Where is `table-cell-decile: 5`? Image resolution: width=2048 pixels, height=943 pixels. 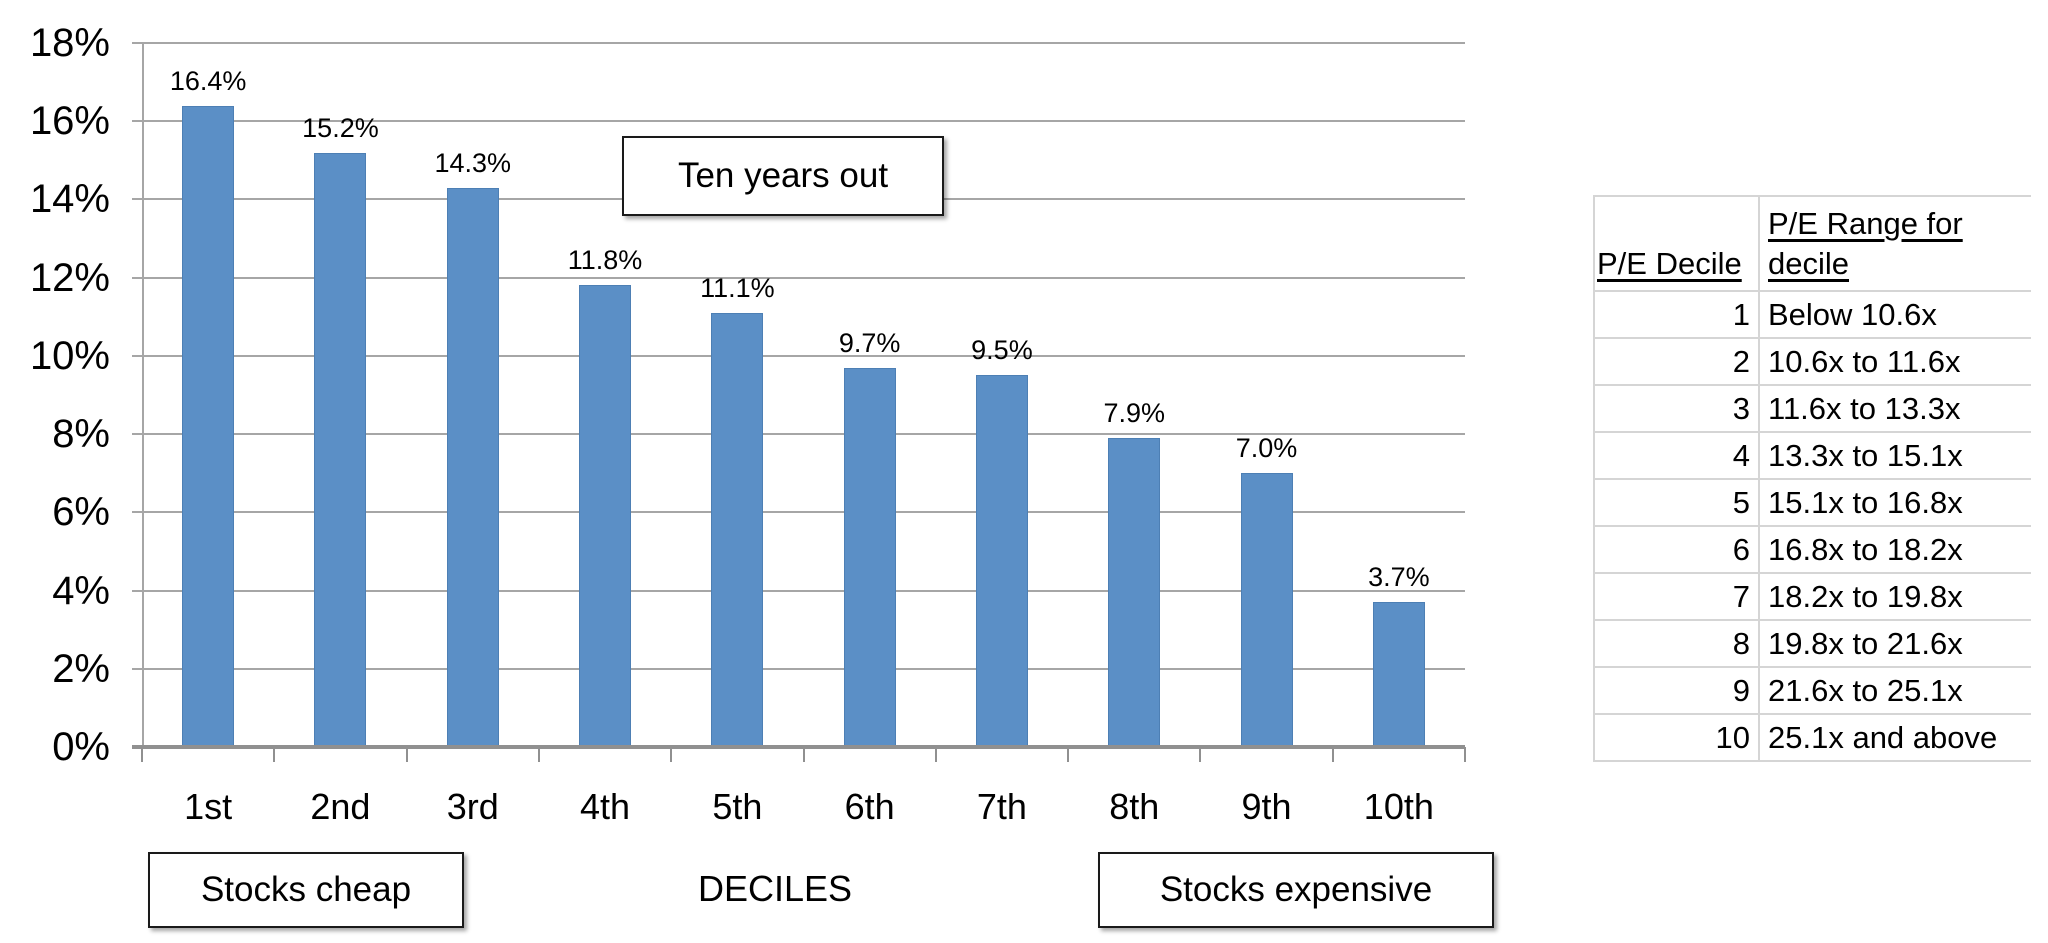 table-cell-decile: 5 is located at coordinates (1676, 502).